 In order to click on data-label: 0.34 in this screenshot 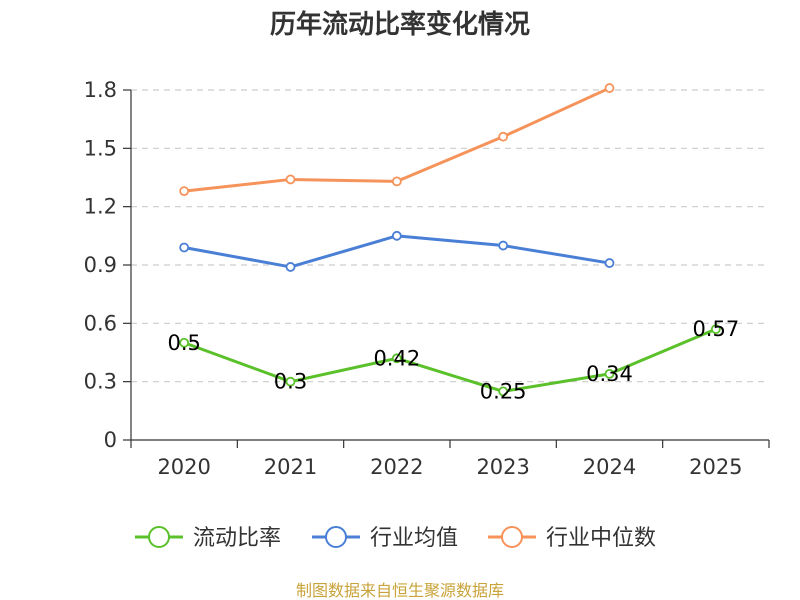, I will do `click(609, 374)`.